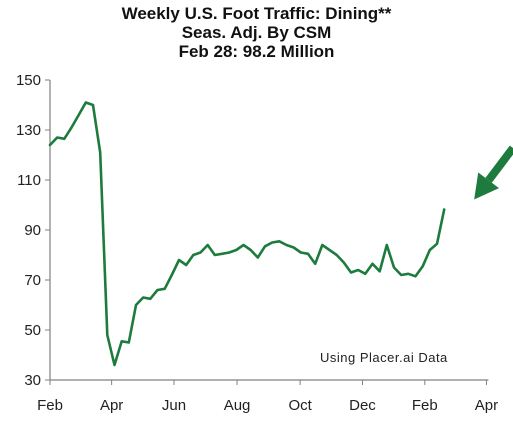  I want to click on data-source-note: Using Placer.ai Data, so click(384, 357).